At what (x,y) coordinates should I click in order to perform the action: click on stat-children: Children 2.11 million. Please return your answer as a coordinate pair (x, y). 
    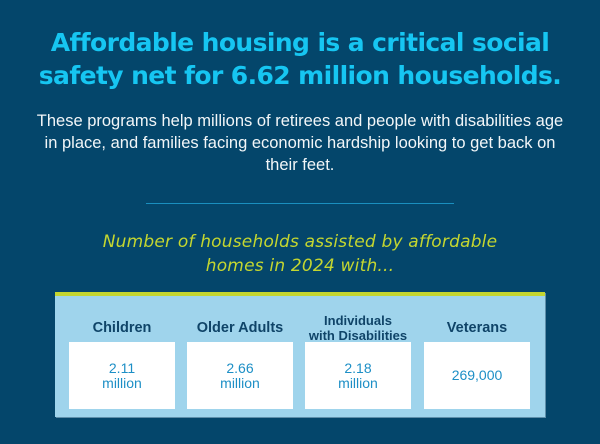
    Looking at the image, I should click on (122, 356).